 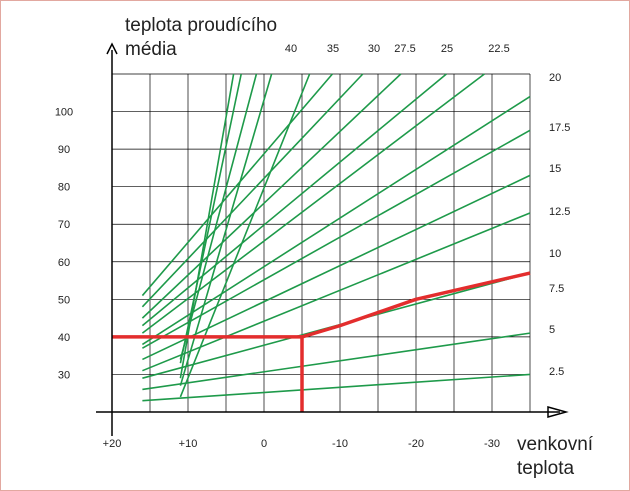 I want to click on curve-label-top: 30, so click(x=374, y=49).